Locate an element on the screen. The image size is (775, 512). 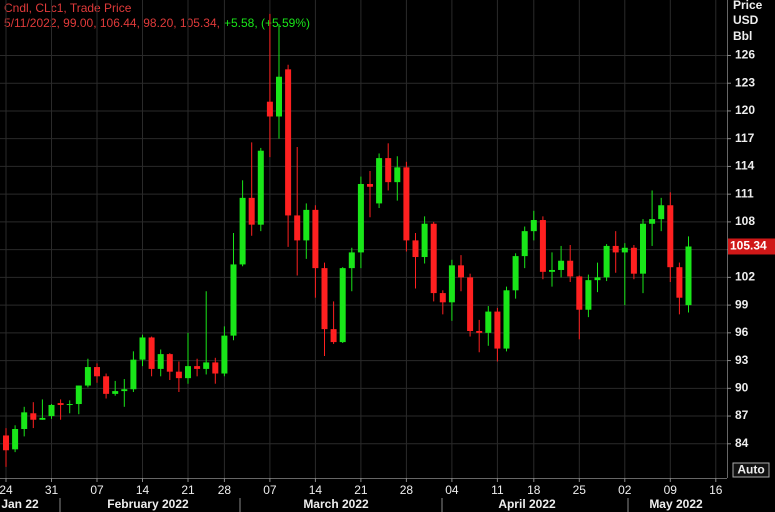
y-tick-label: 111 is located at coordinates (744, 193).